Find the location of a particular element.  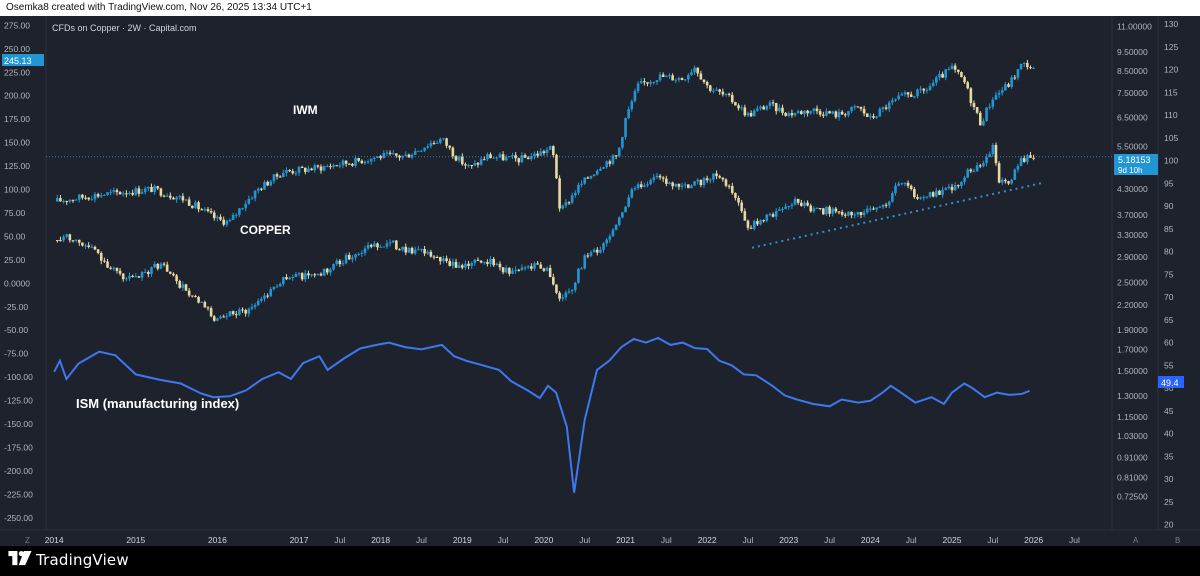

left-axis-tick: 150.00 is located at coordinates (17, 143).